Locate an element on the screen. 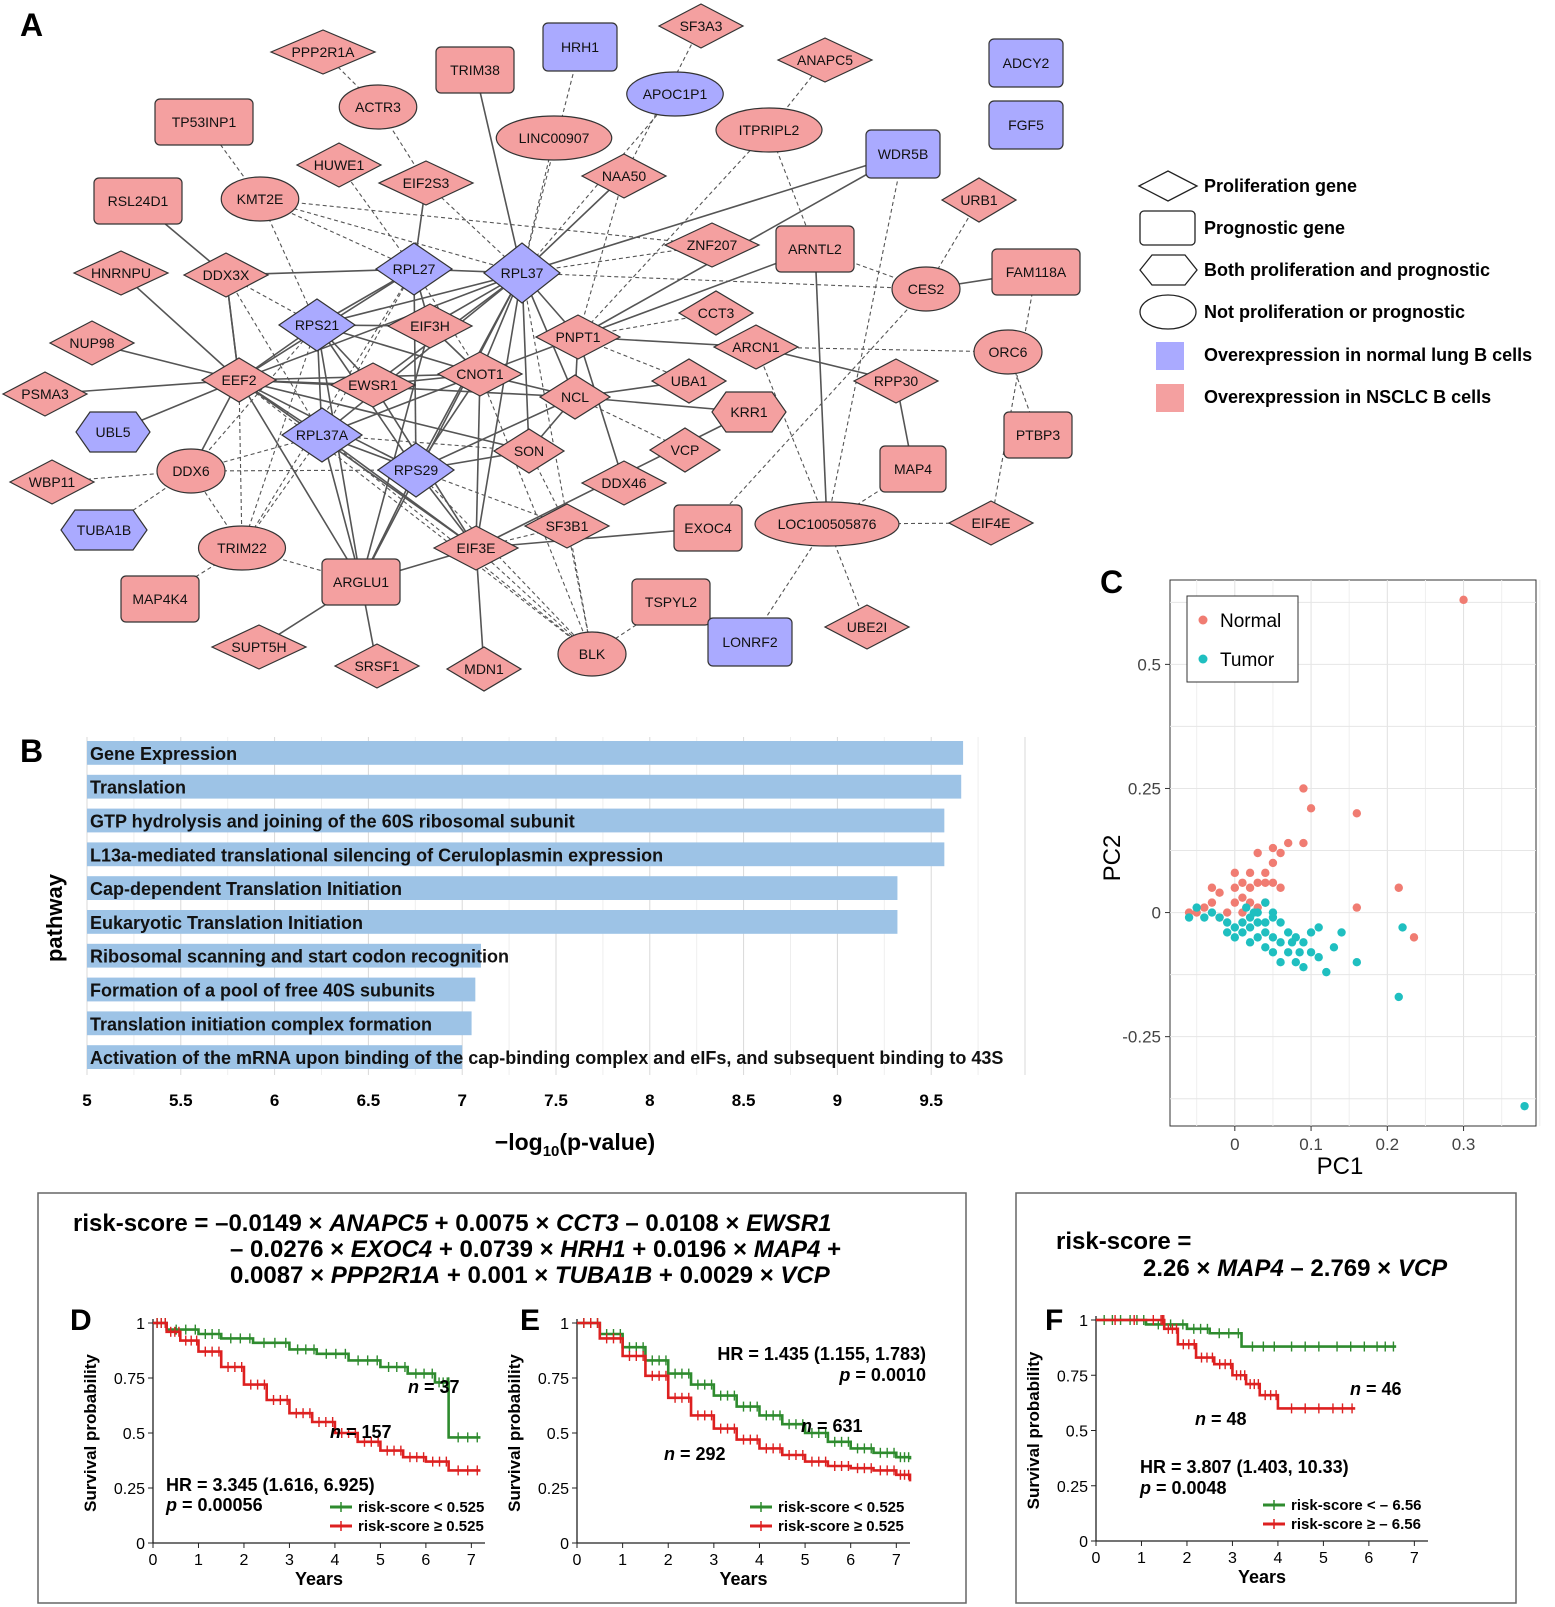 This screenshot has height=1607, width=1555. gene-node-label: ARGLU1 is located at coordinates (361, 582).